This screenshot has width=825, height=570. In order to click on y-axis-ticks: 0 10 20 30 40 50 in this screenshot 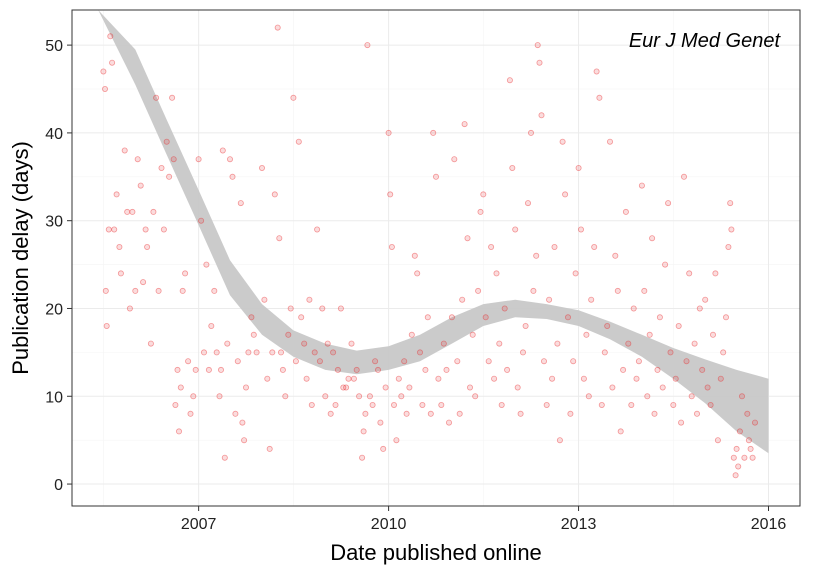, I will do `click(58, 266)`.